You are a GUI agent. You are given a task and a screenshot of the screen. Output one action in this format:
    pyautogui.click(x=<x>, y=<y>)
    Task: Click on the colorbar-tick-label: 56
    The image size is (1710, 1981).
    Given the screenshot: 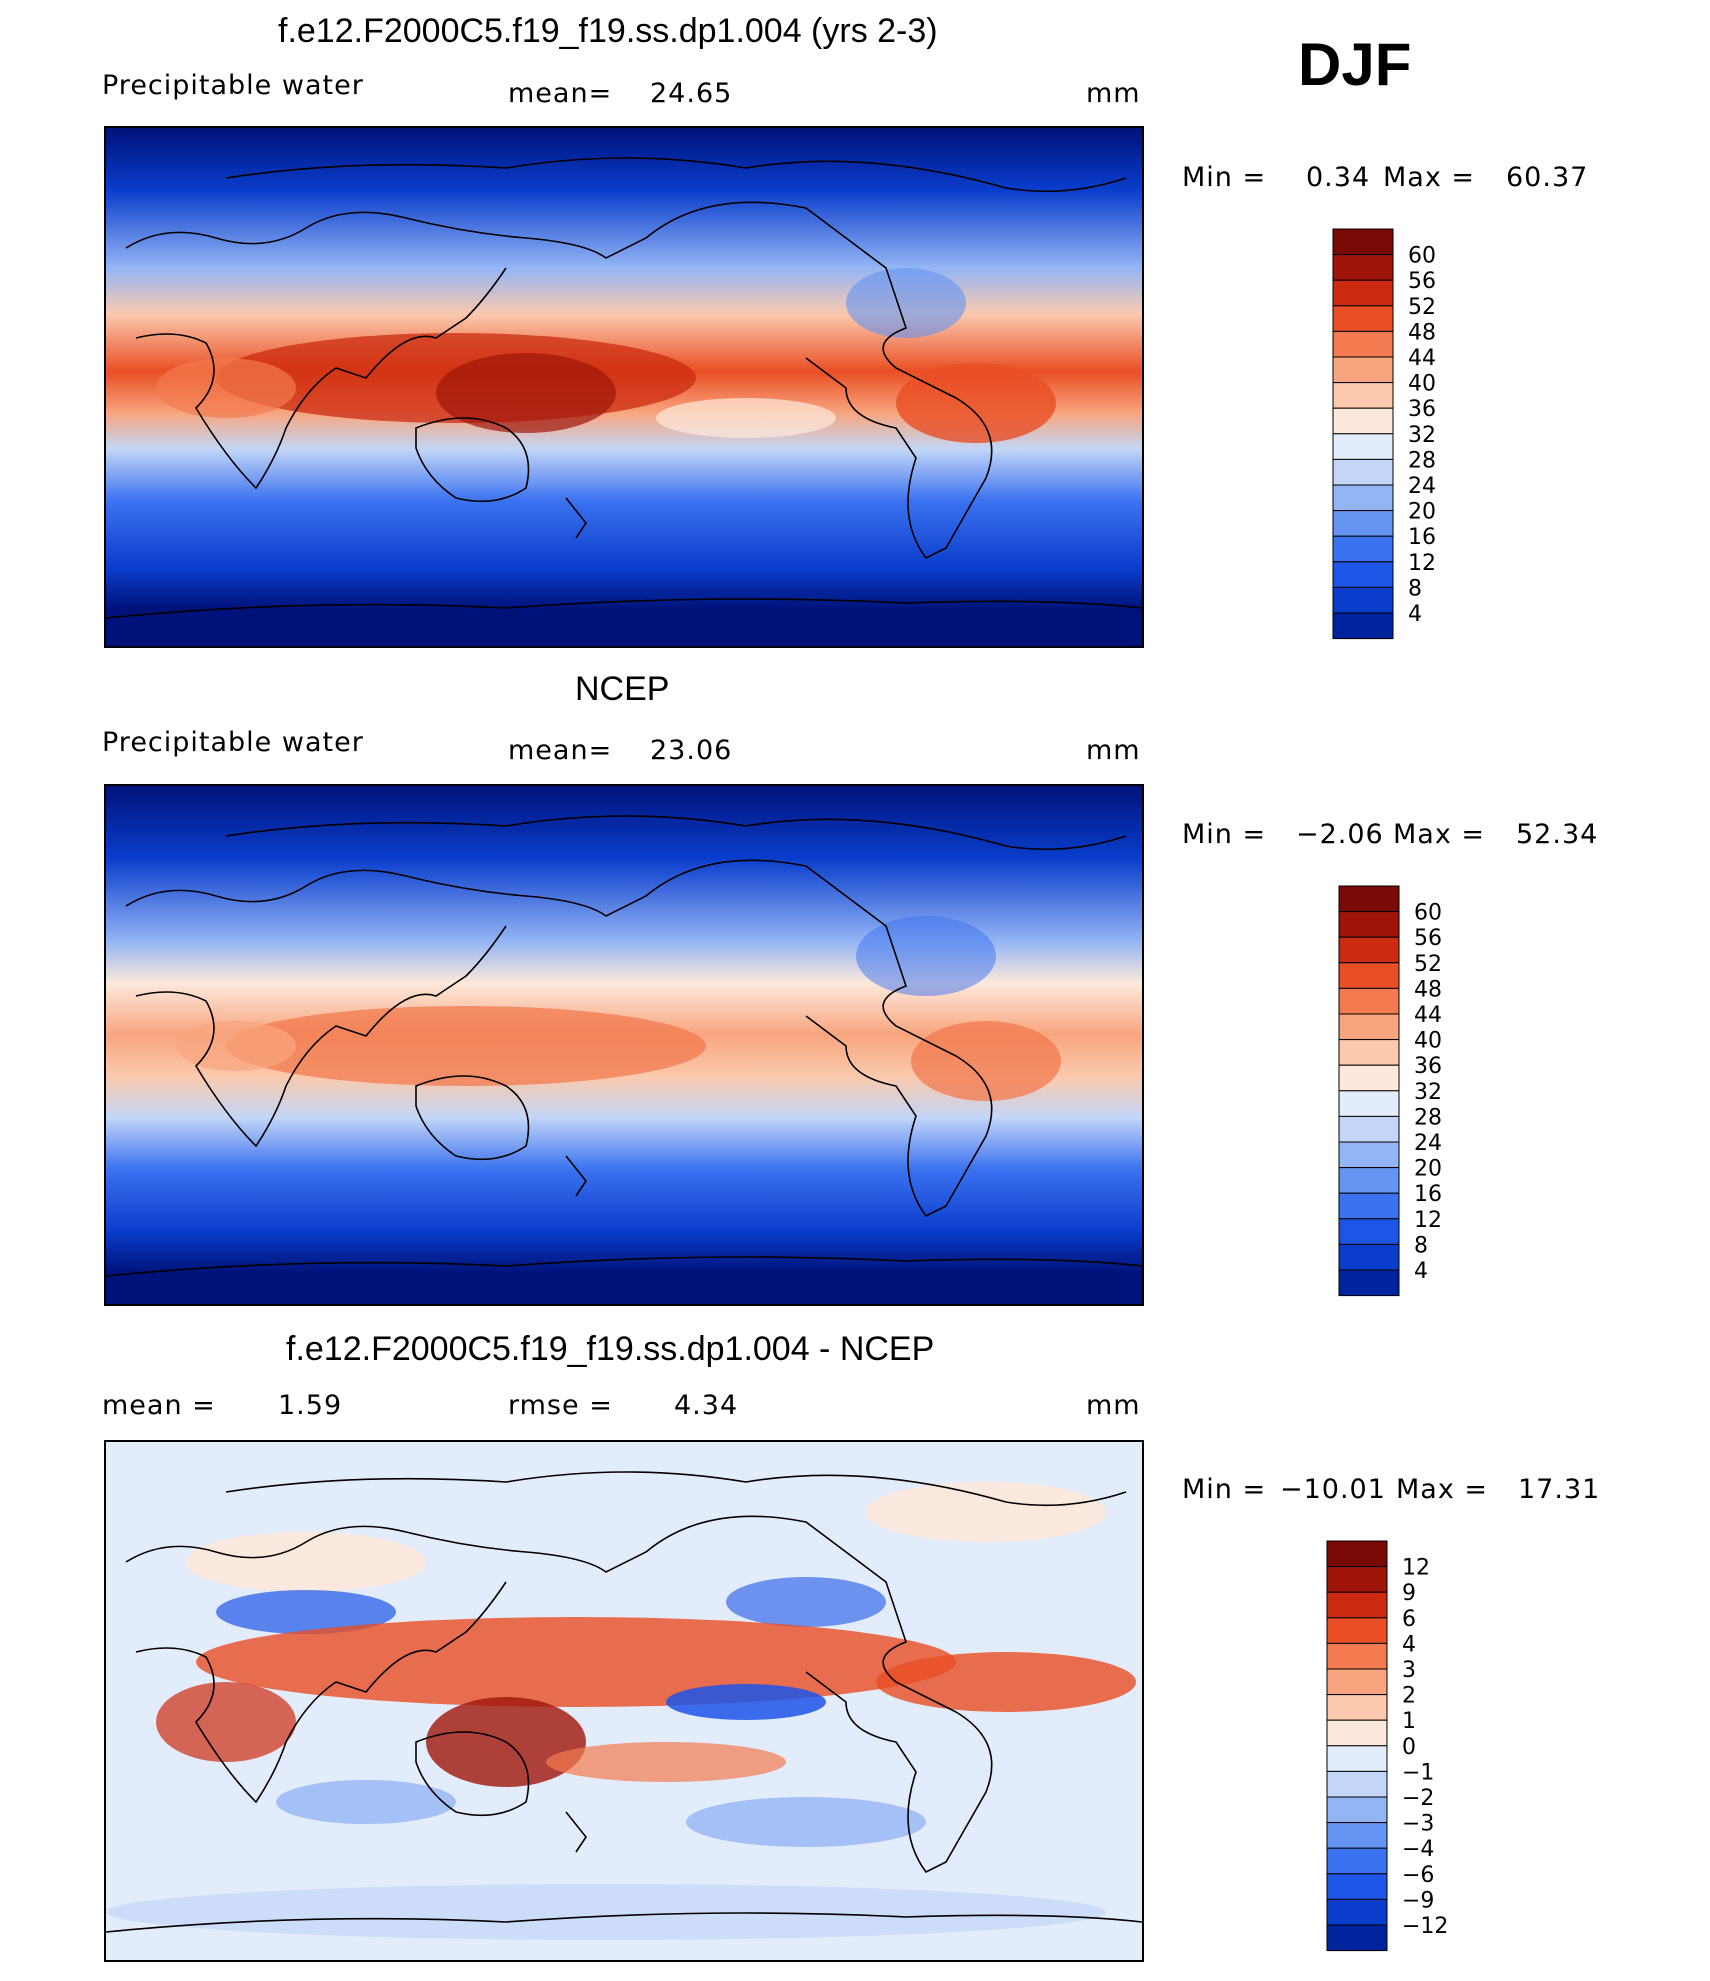 What is the action you would take?
    pyautogui.click(x=1428, y=938)
    